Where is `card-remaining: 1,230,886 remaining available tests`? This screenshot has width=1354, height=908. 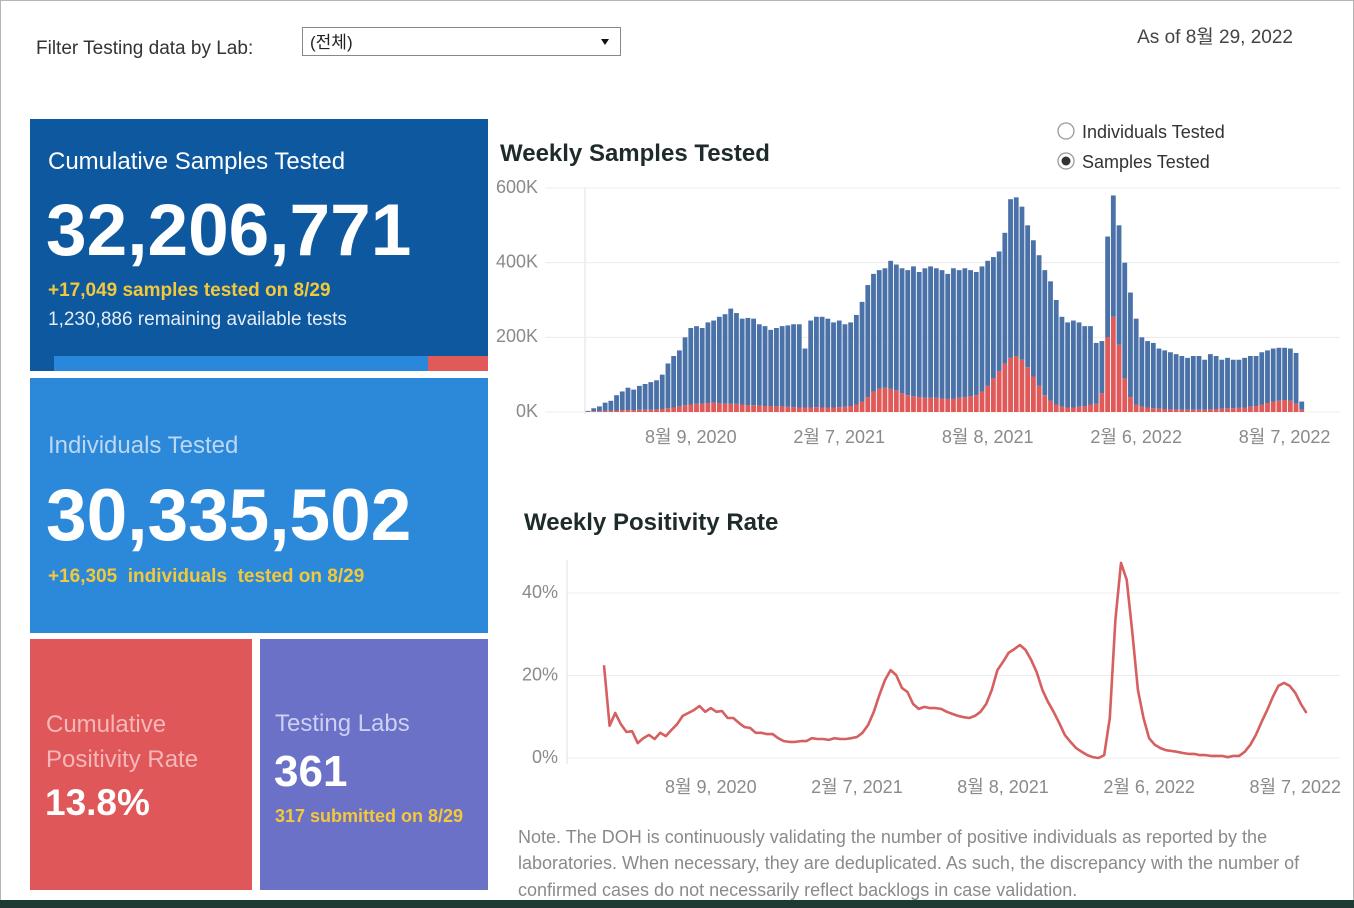 card-remaining: 1,230,886 remaining available tests is located at coordinates (197, 319).